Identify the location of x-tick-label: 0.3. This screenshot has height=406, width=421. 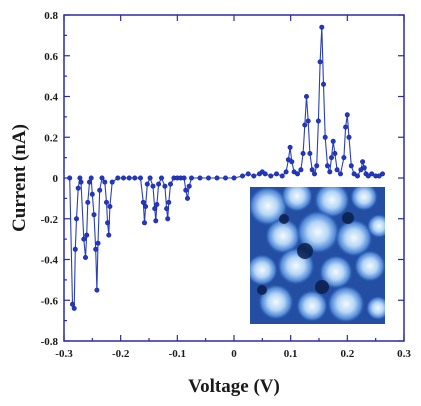
(404, 354).